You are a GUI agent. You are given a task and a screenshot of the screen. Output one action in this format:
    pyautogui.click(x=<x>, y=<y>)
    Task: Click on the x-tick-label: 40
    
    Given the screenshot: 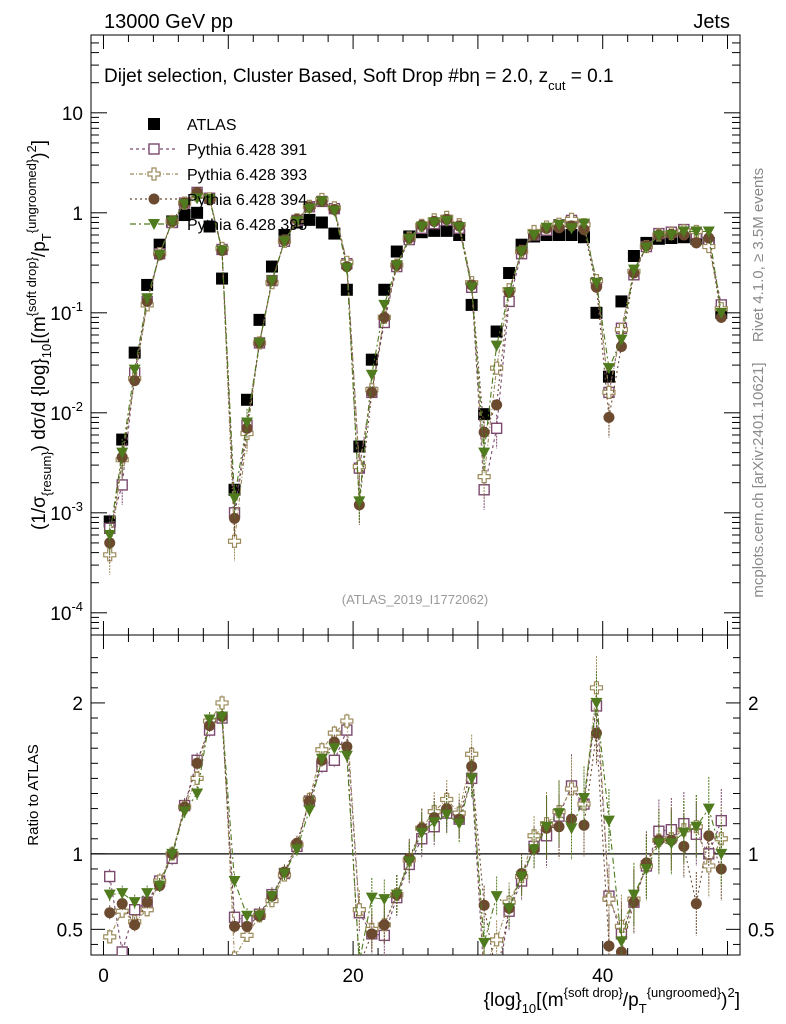 What is the action you would take?
    pyautogui.click(x=602, y=976)
    